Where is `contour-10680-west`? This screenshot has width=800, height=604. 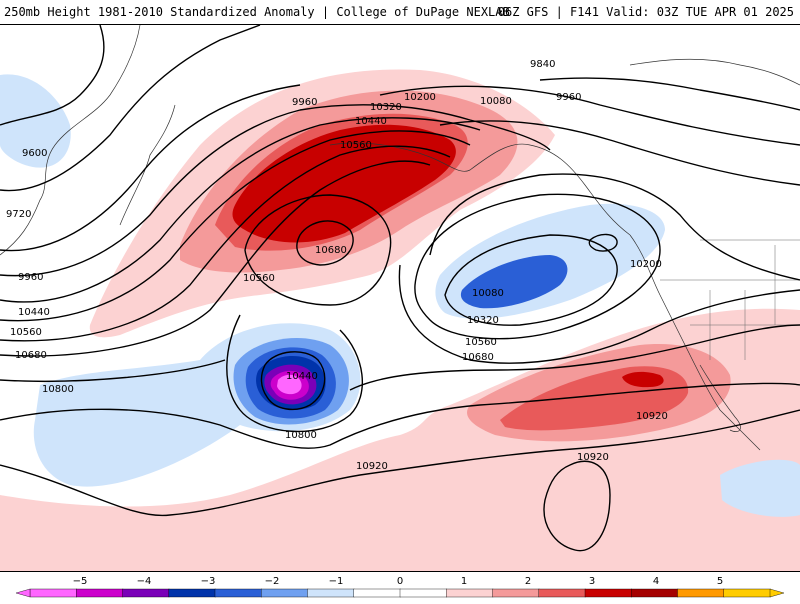
contour-10680-west is located at coordinates (113, 370).